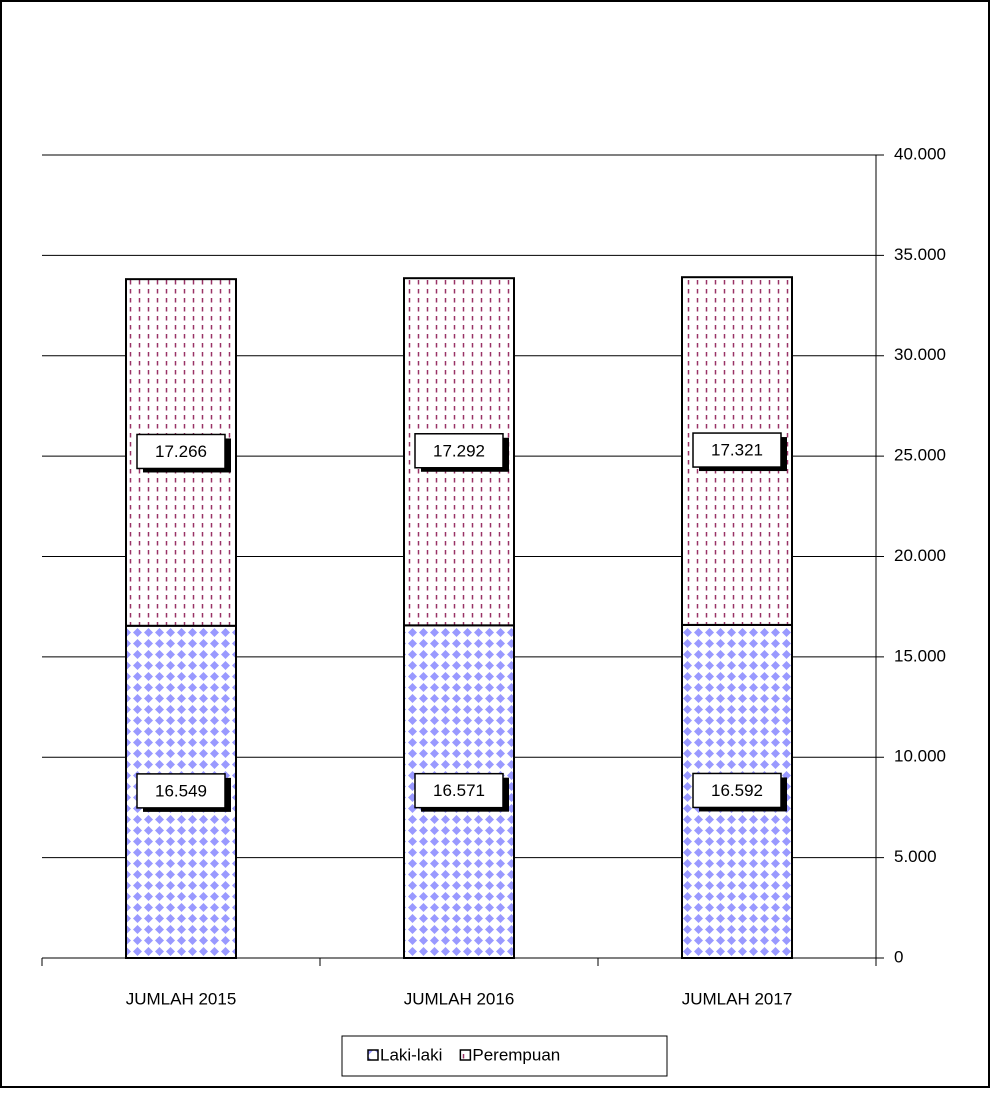  I want to click on data-label: 16.549, so click(181, 790).